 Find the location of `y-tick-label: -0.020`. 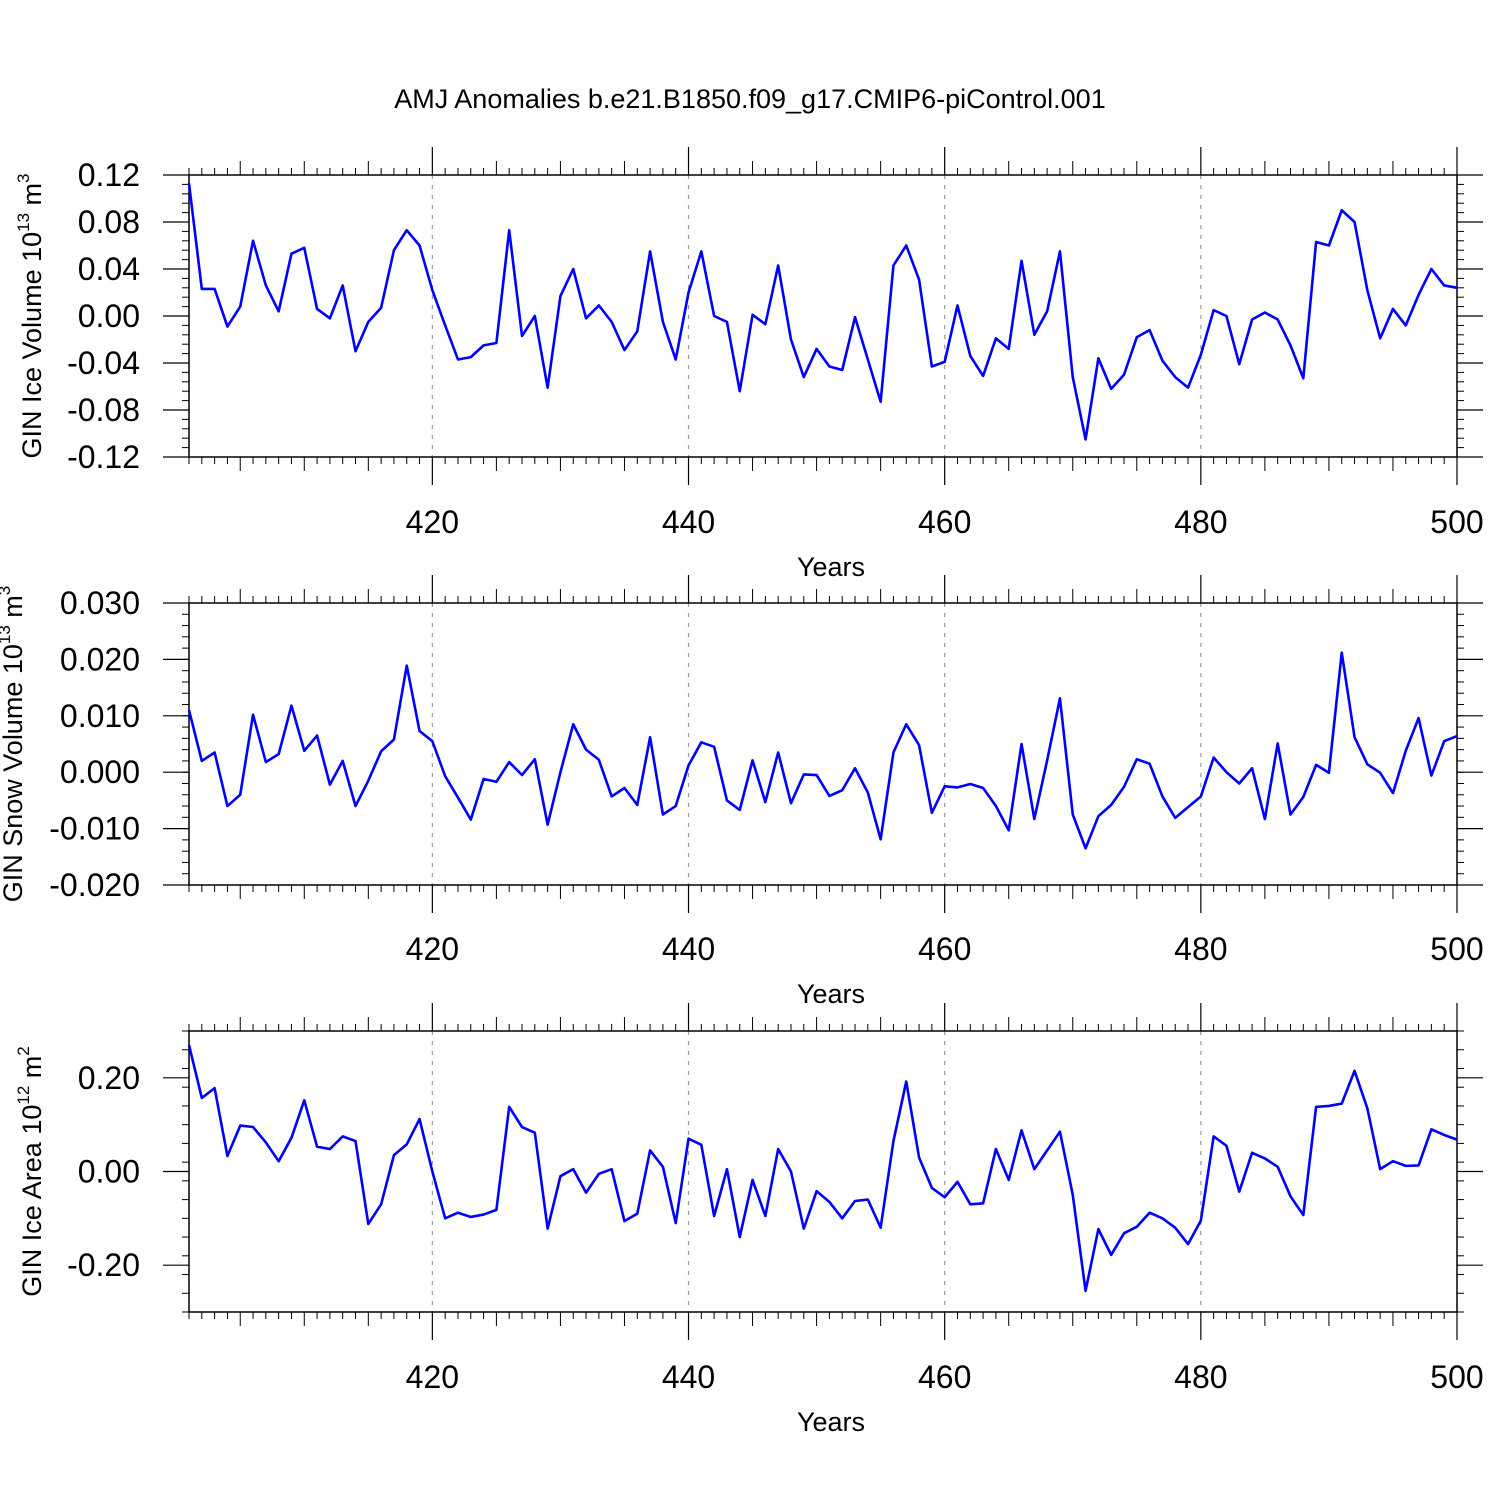

y-tick-label: -0.020 is located at coordinates (94, 885).